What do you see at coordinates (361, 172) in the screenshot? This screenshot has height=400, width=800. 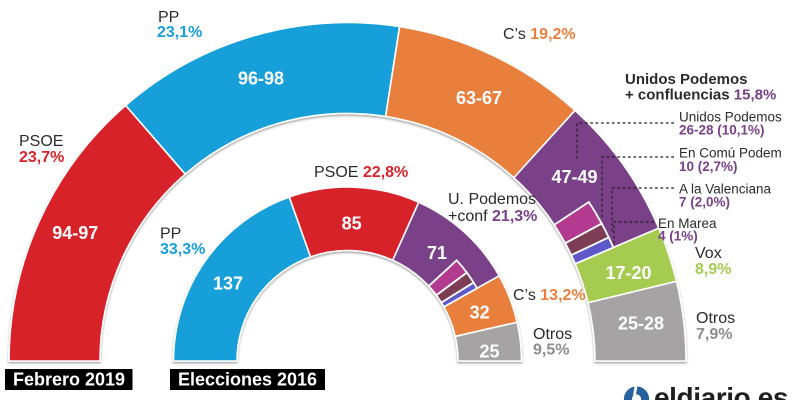 I see `svg-text: PSOE 22,8%` at bounding box center [361, 172].